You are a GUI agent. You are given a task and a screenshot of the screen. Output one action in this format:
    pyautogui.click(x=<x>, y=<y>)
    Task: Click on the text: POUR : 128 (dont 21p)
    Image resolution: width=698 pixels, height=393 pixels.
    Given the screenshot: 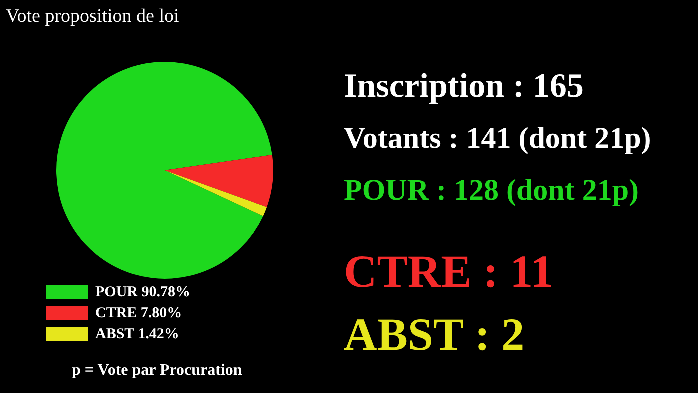 What is the action you would take?
    pyautogui.click(x=492, y=191)
    